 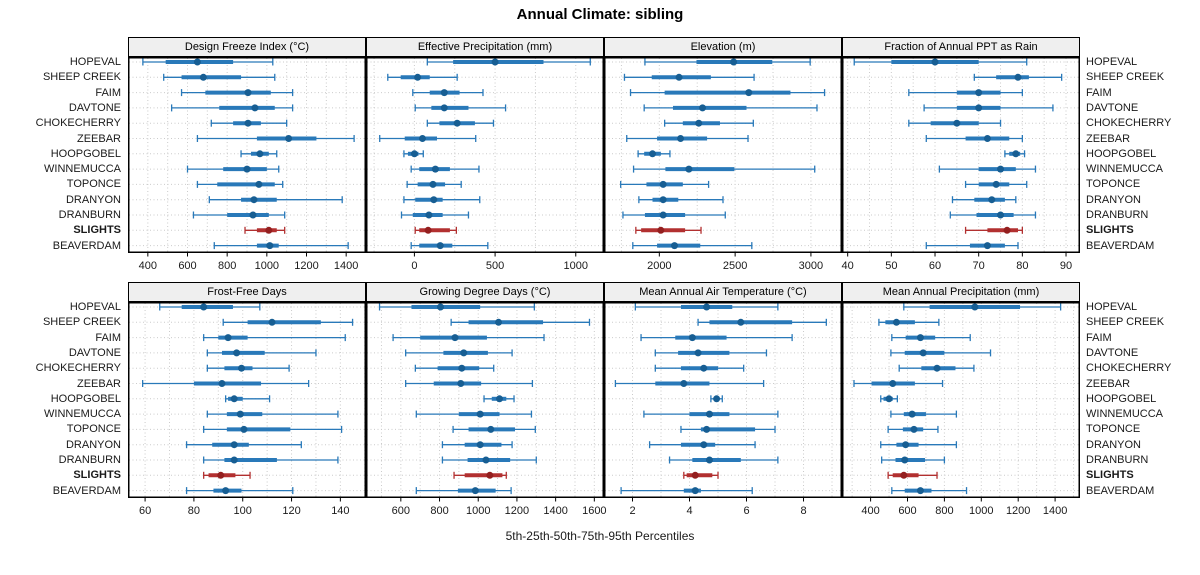 What do you see at coordinates (1099, 92) in the screenshot?
I see `site-label-right: FAIM` at bounding box center [1099, 92].